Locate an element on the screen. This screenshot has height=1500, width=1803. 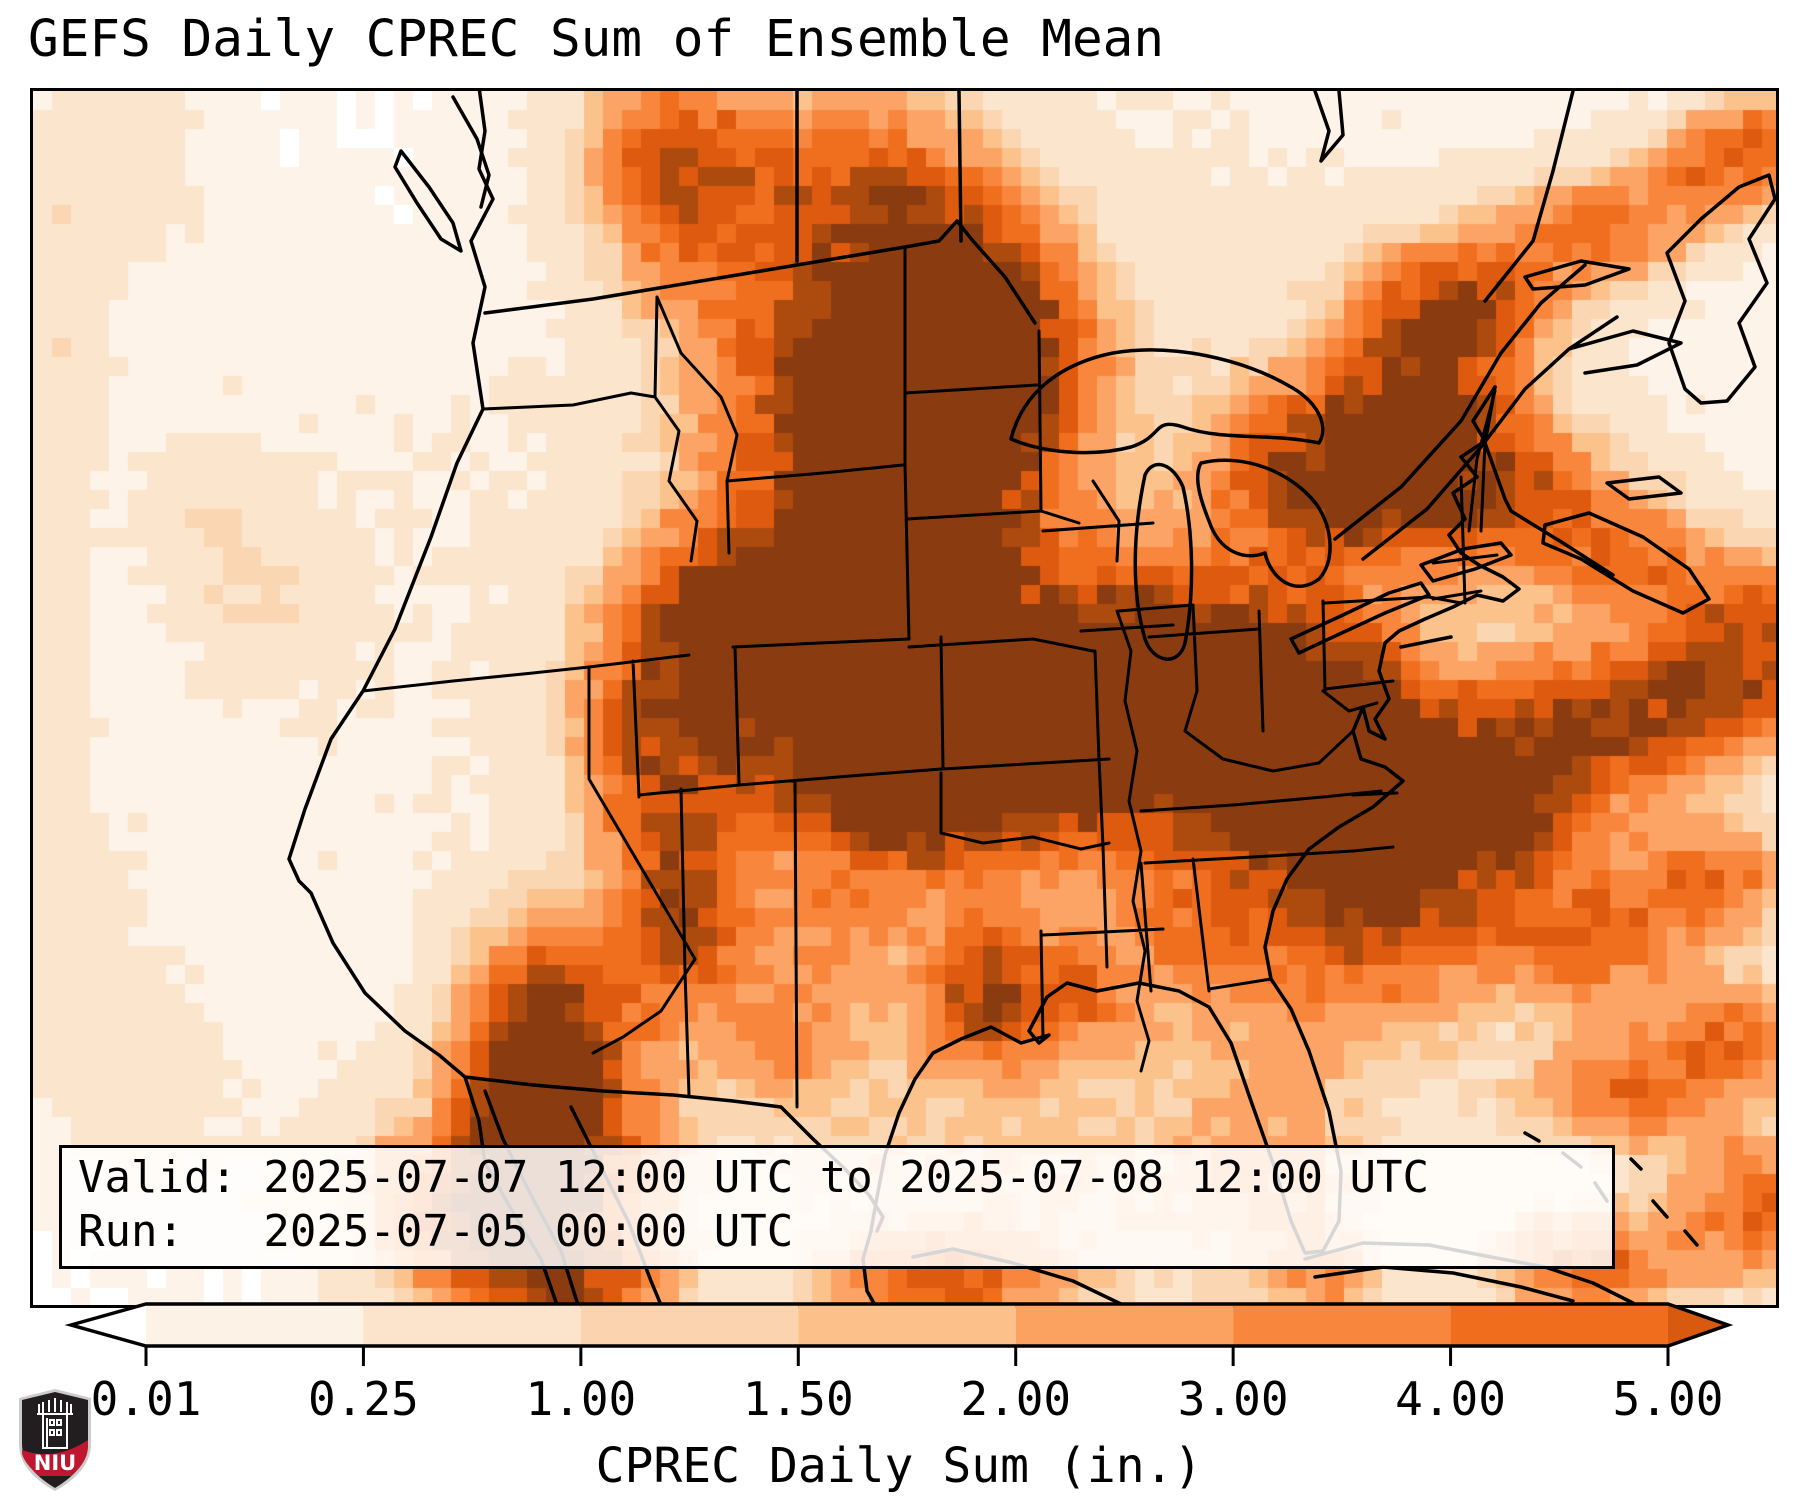
colorbar is located at coordinates (899, 1334).